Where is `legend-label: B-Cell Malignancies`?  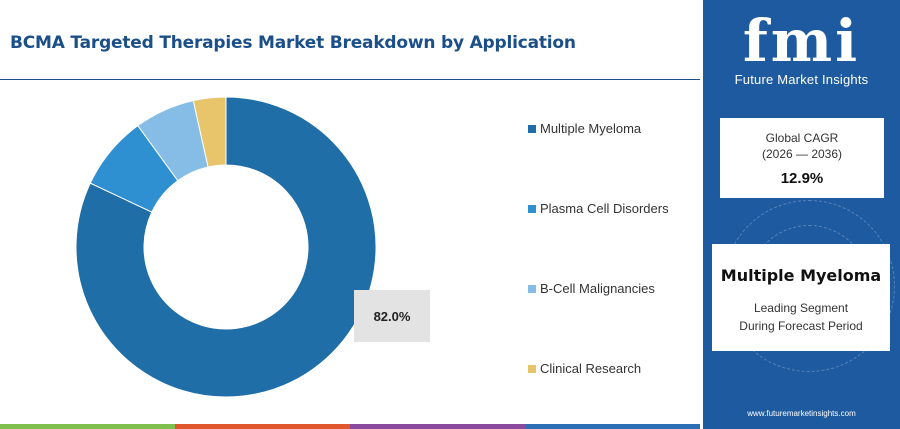
legend-label: B-Cell Malignancies is located at coordinates (597, 288).